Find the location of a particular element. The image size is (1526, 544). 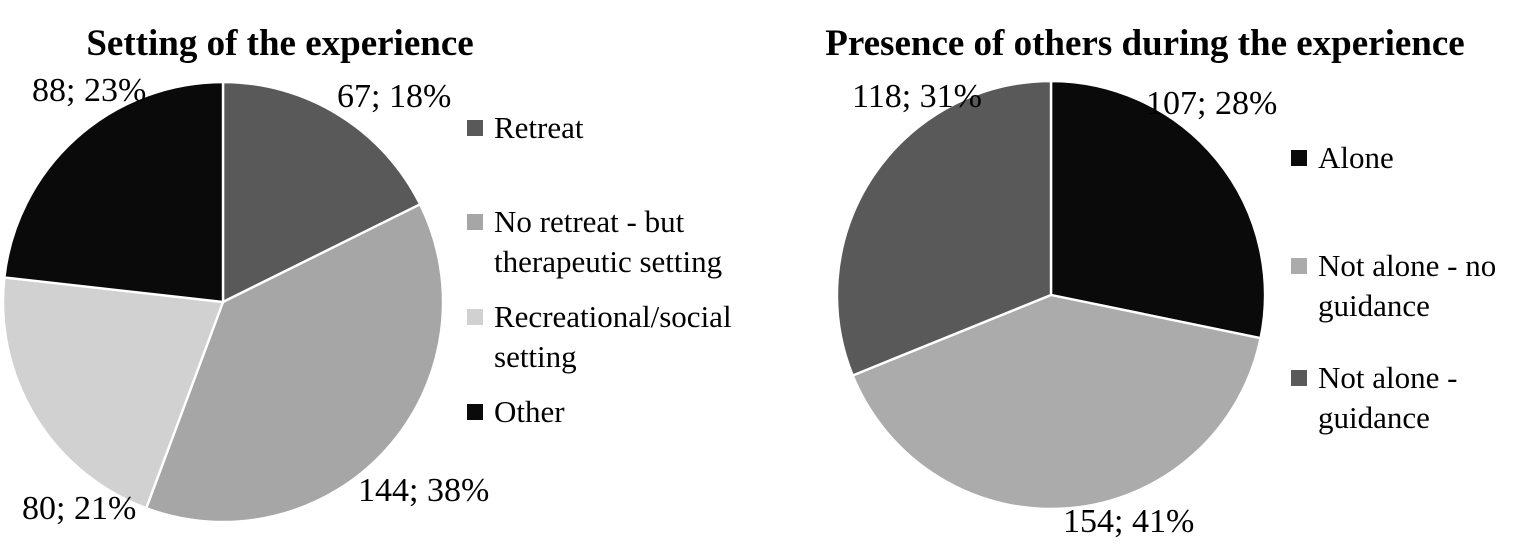

legend-swatch-recreational-social is located at coordinates (475, 317).